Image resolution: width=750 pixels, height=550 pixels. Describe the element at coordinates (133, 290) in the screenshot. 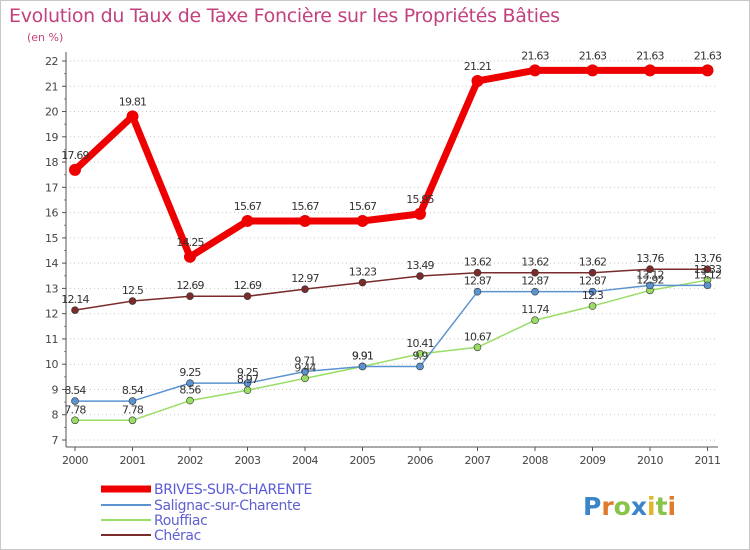

I see `data-label: 12.5` at that location.